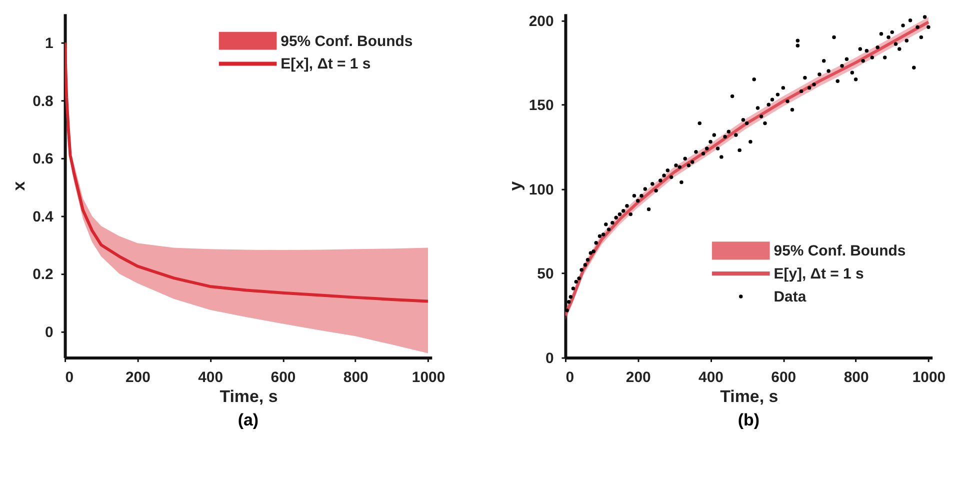  What do you see at coordinates (248, 420) in the screenshot?
I see `text: (a)` at bounding box center [248, 420].